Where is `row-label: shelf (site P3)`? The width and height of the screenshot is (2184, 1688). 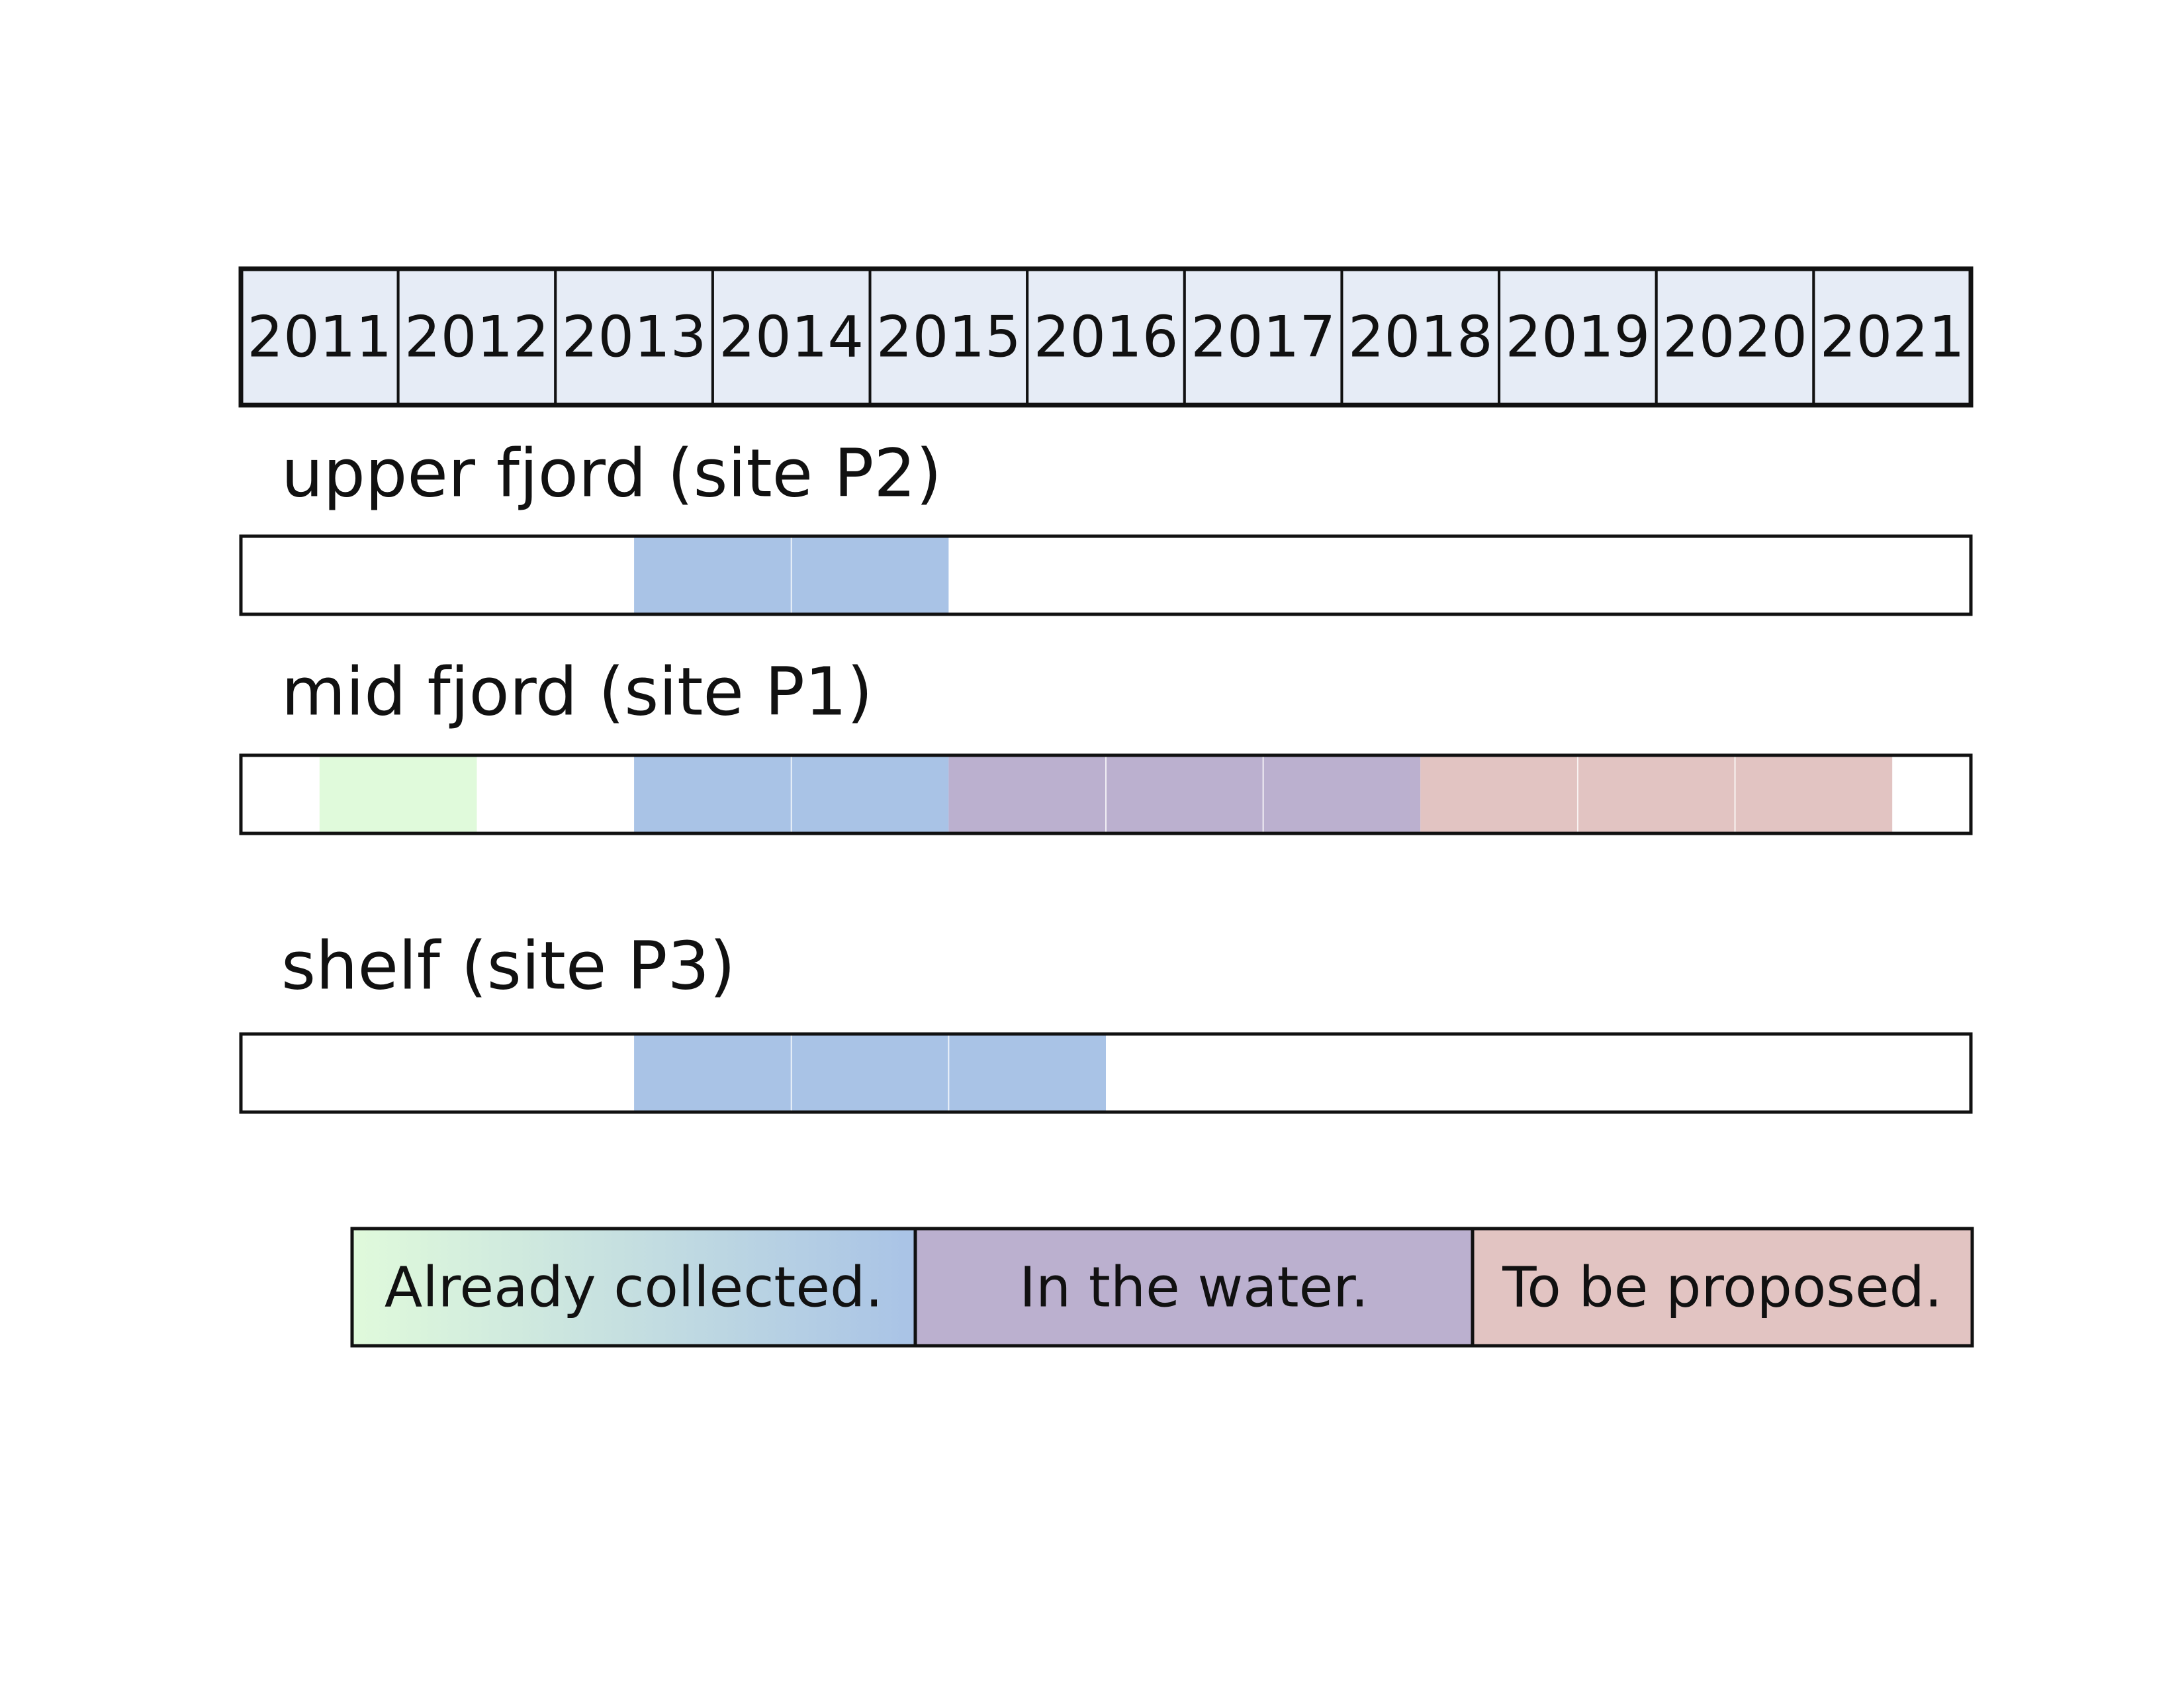
row-label: shelf (site P3) is located at coordinates (508, 965).